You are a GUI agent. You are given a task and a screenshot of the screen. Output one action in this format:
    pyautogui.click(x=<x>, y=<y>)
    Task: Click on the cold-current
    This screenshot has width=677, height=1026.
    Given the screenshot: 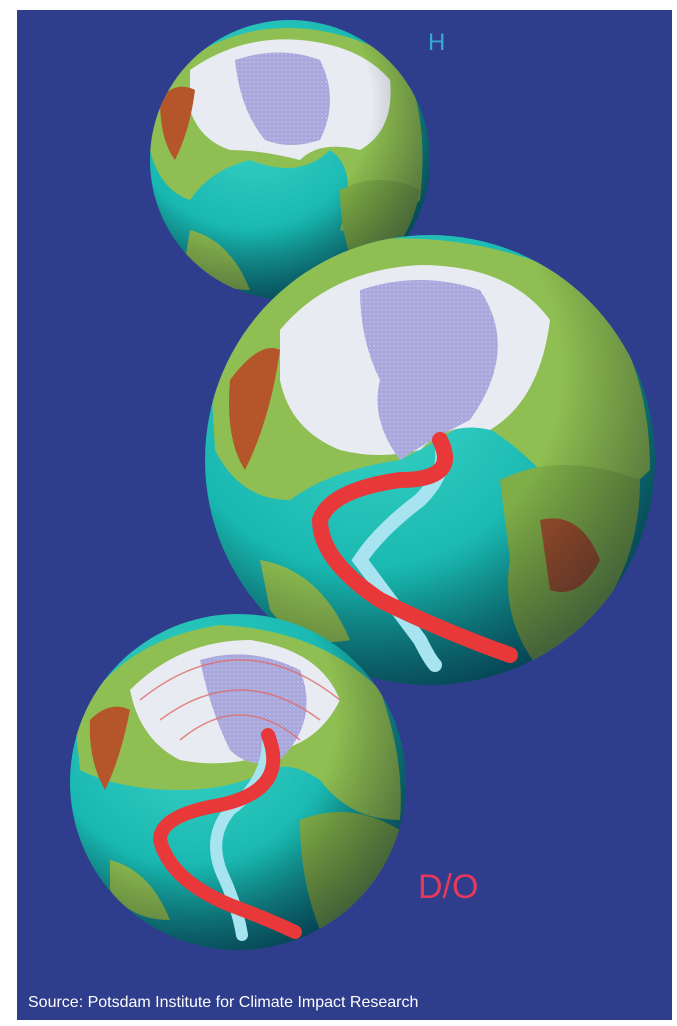 What is the action you would take?
    pyautogui.click(x=400, y=552)
    